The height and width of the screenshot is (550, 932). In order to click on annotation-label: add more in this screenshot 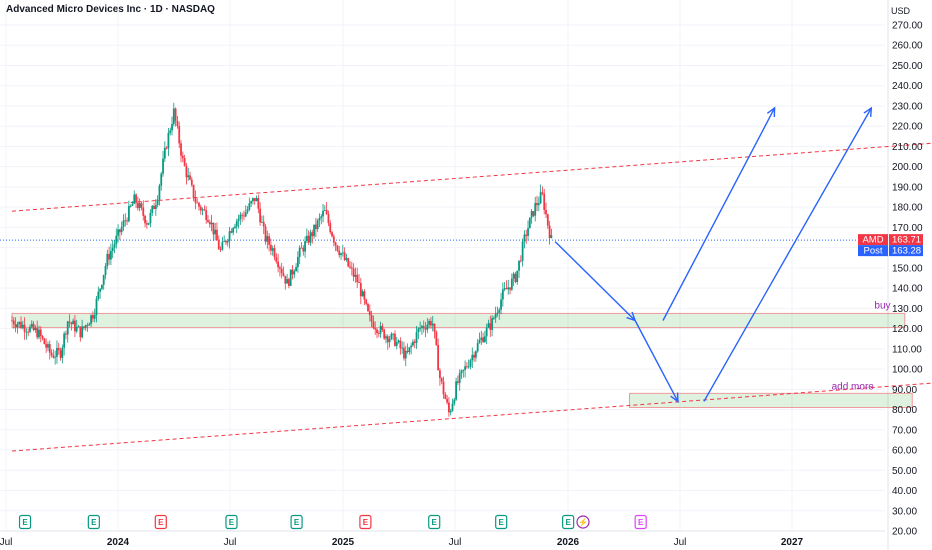, I will do `click(853, 386)`.